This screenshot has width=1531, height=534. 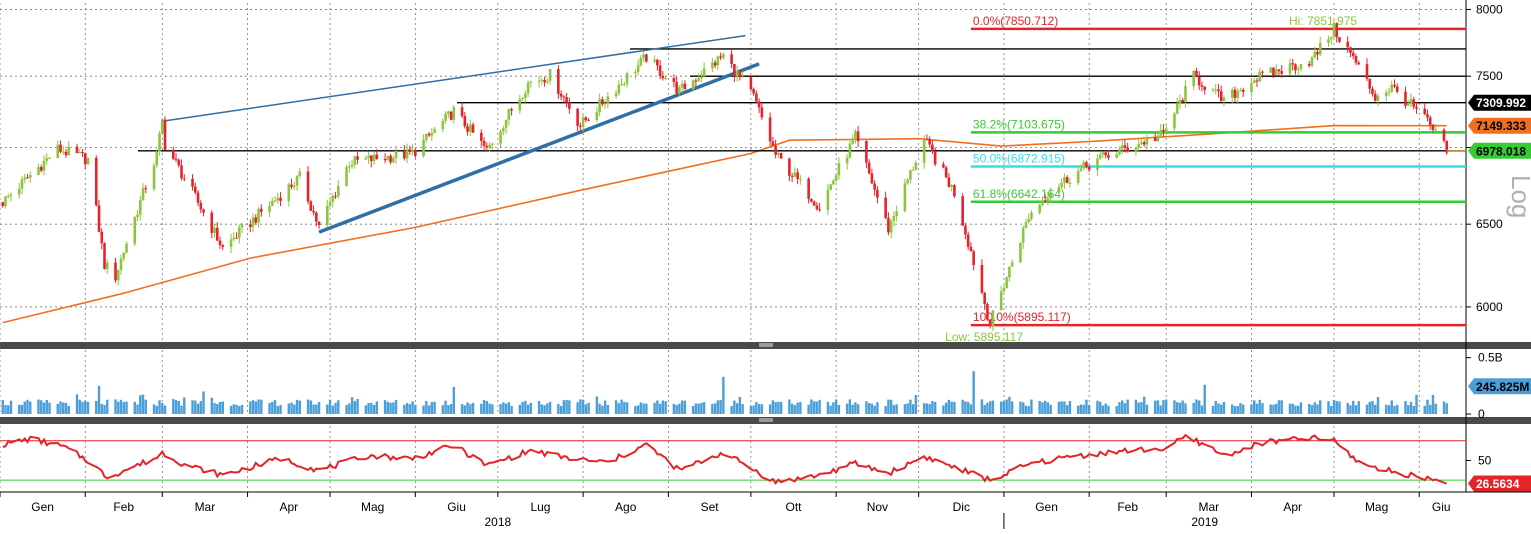 What do you see at coordinates (1499, 386) in the screenshot?
I see `price-tag-box` at bounding box center [1499, 386].